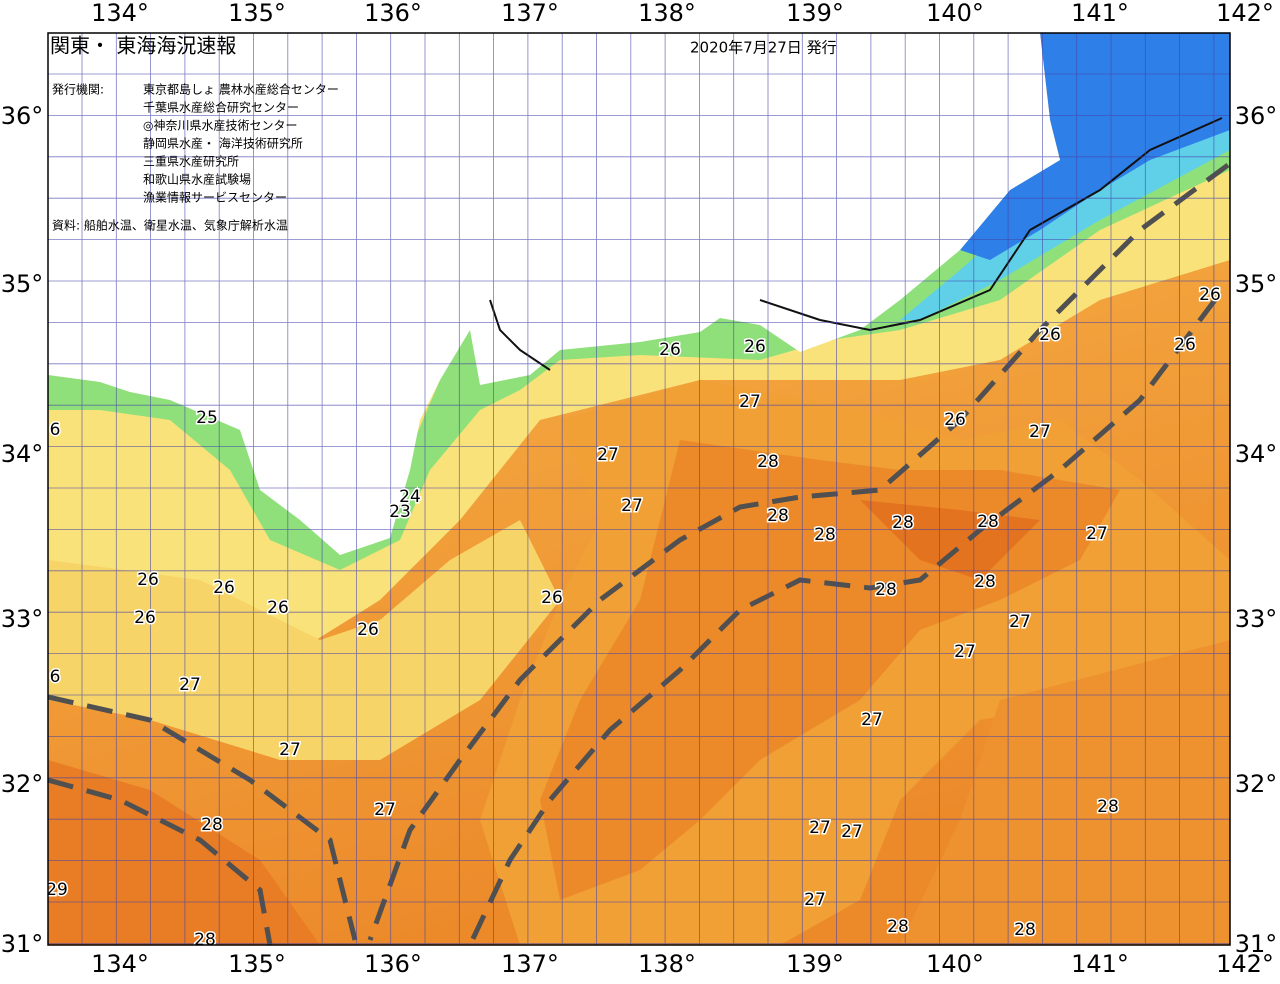  What do you see at coordinates (207, 418) in the screenshot?
I see `contour-label: 25` at bounding box center [207, 418].